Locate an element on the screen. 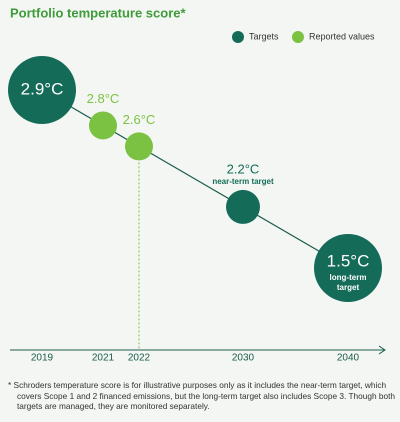 The width and height of the screenshot is (400, 422). legend-label: Targets is located at coordinates (264, 36).